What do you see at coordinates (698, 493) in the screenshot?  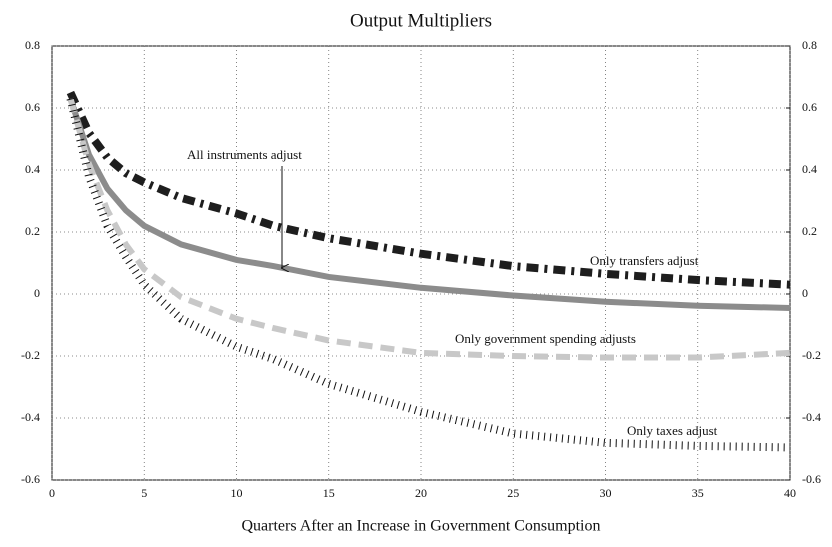 I see `x-tick-label: 35` at bounding box center [698, 493].